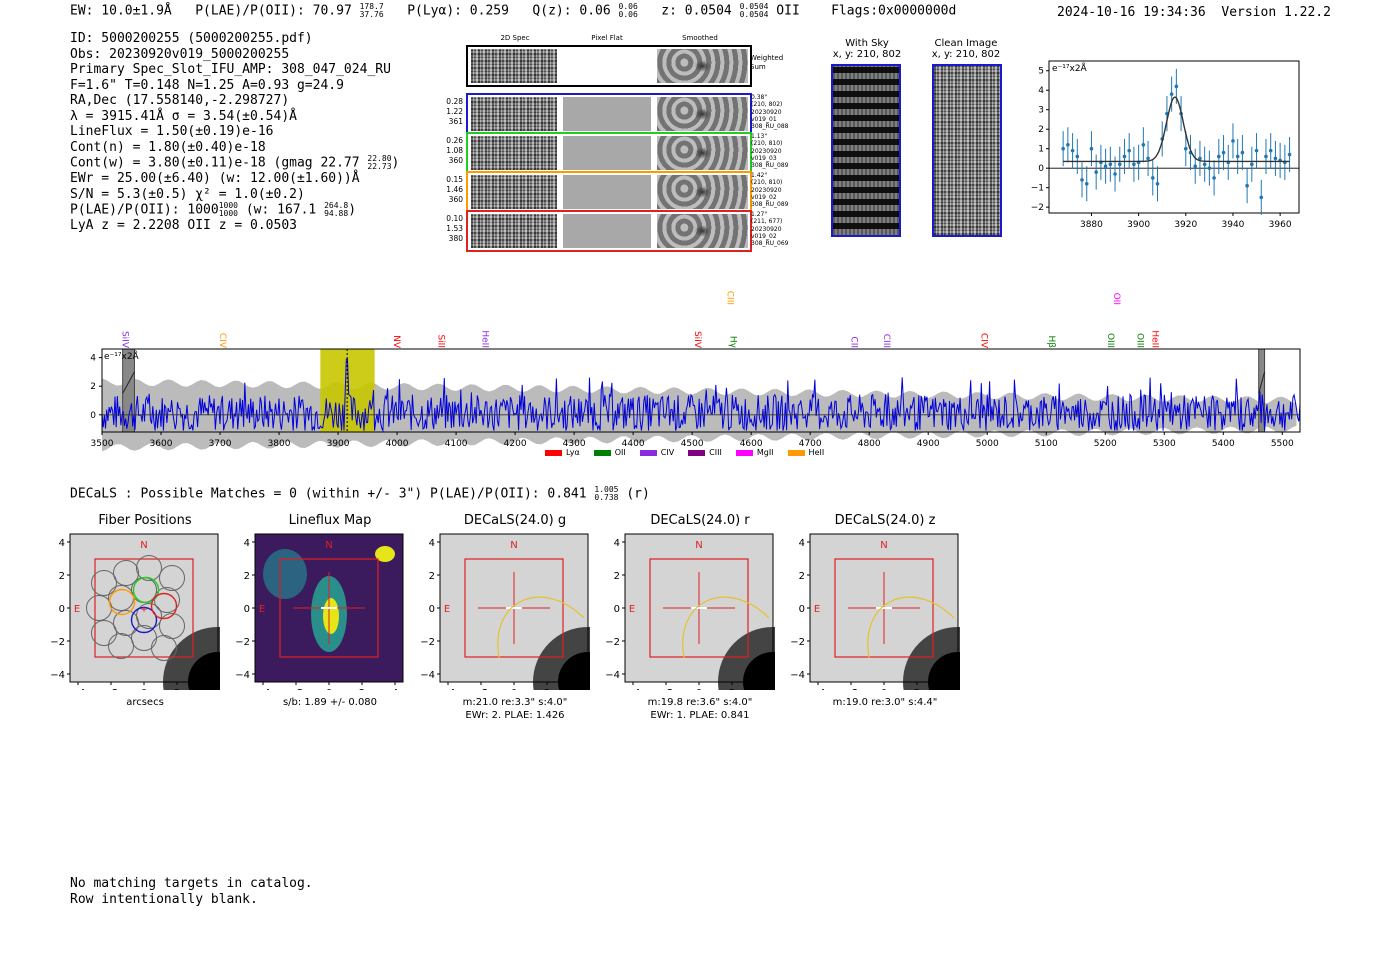 The width and height of the screenshot is (1400, 953). What do you see at coordinates (180, 100) in the screenshot?
I see `info-radec: RA,Dec (17.558140,-2.298727)` at bounding box center [180, 100].